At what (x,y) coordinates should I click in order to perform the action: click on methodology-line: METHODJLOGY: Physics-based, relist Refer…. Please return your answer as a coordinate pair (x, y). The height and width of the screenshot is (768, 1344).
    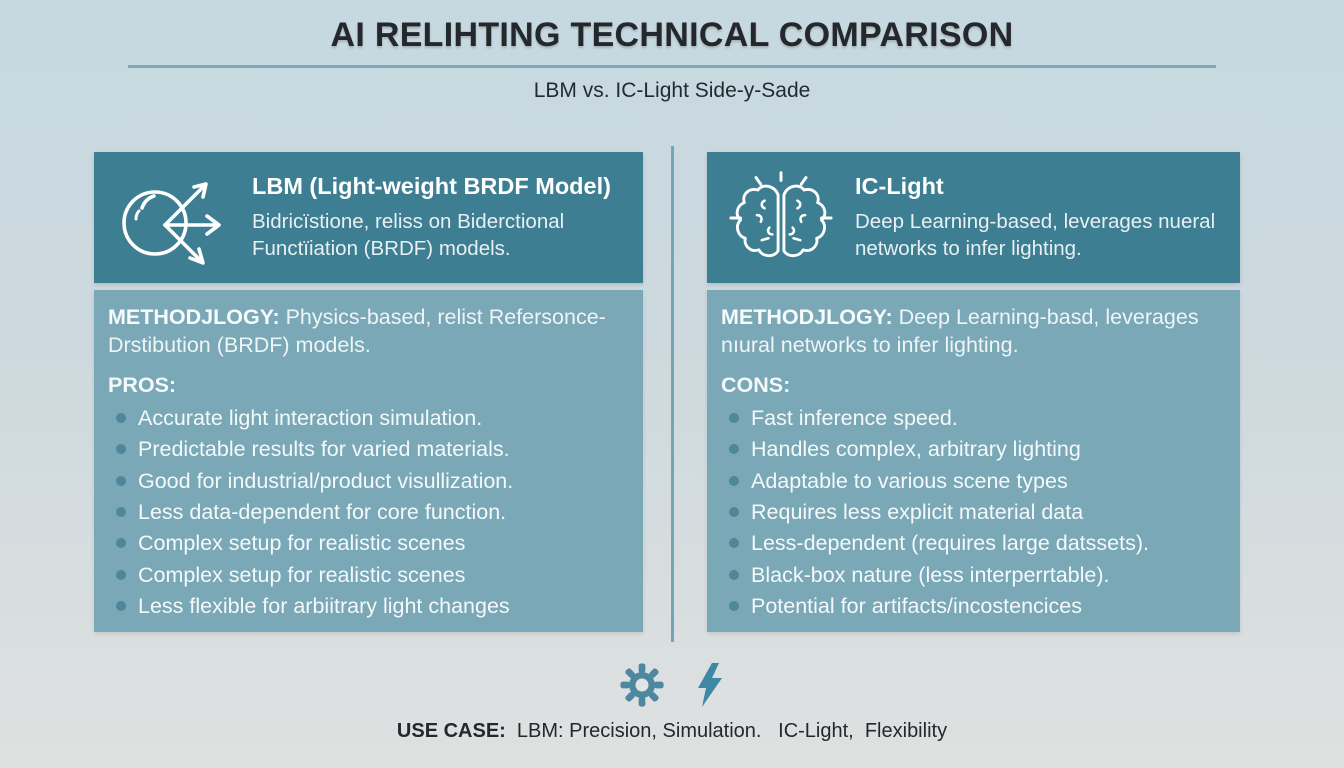
    Looking at the image, I should click on (366, 331).